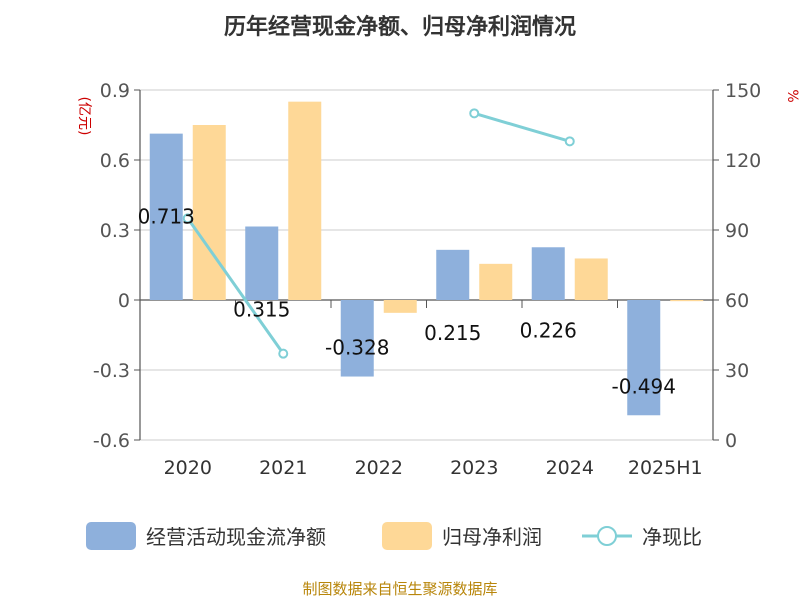 The width and height of the screenshot is (800, 600). What do you see at coordinates (115, 161) in the screenshot?
I see `left-tick-label: 0.6` at bounding box center [115, 161].